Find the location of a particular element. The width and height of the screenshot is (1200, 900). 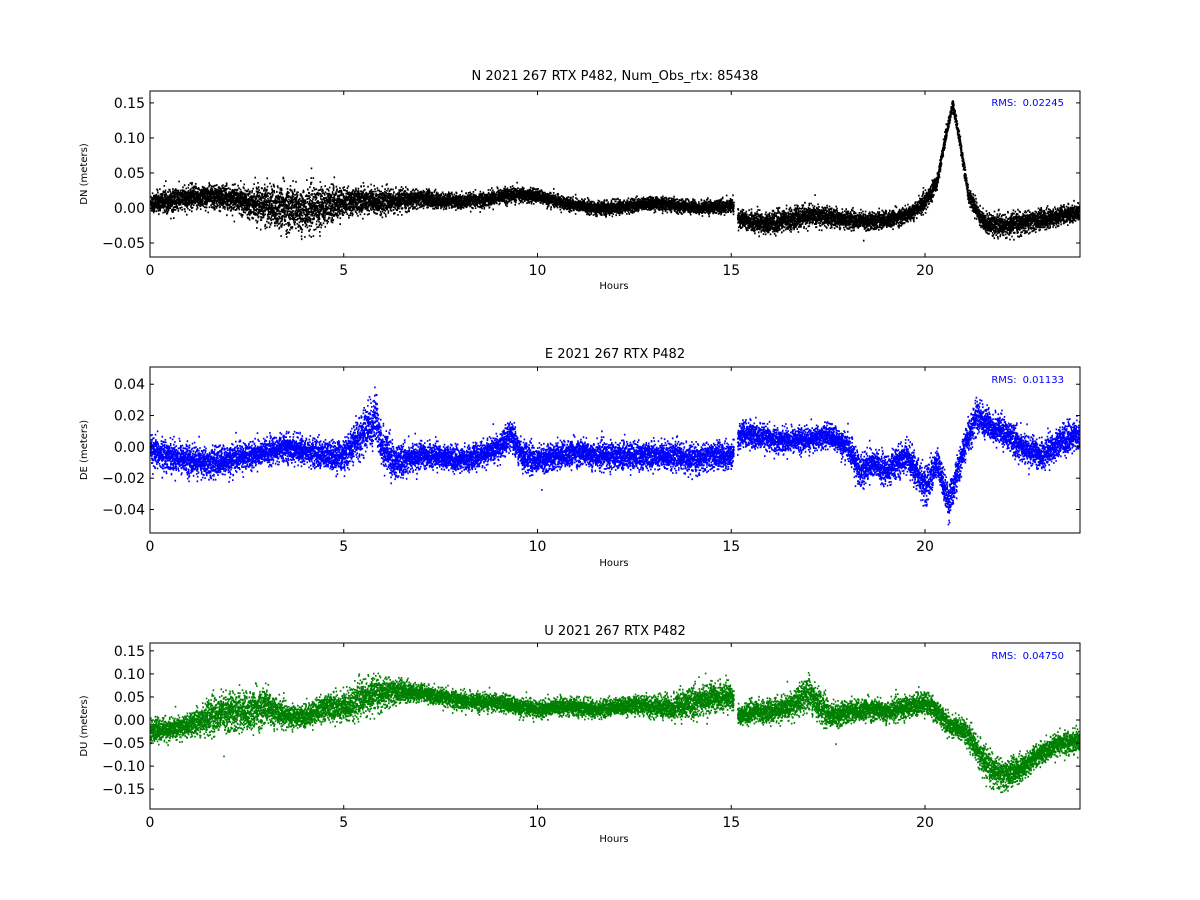

east-axes-frame is located at coordinates (615, 450).